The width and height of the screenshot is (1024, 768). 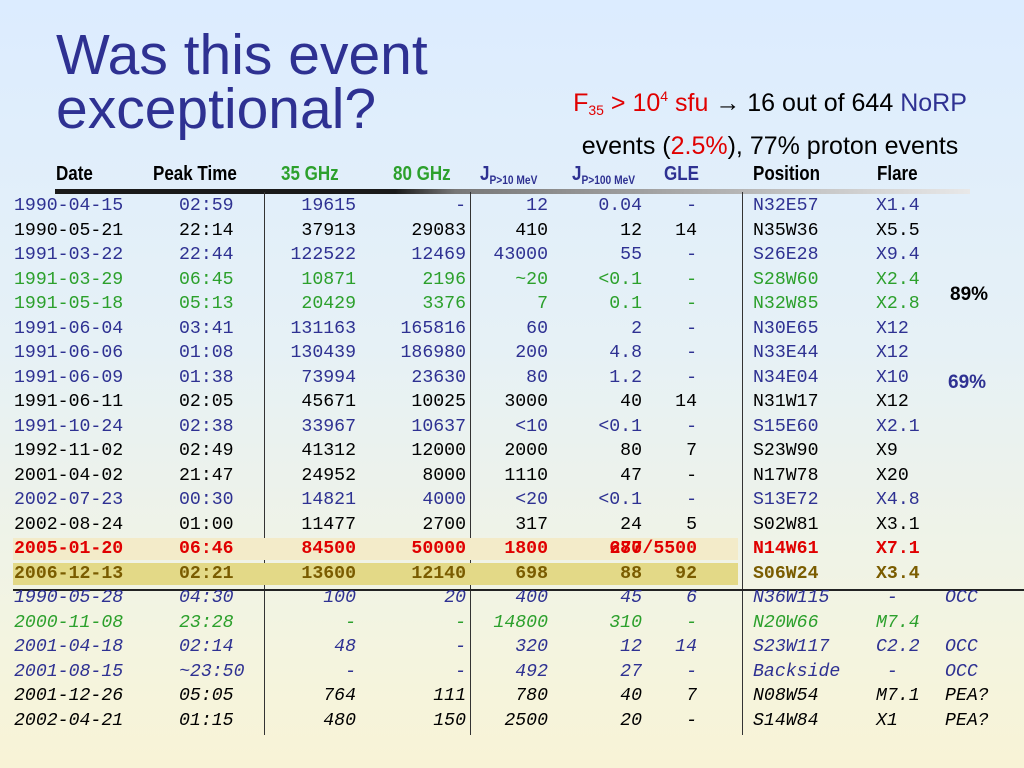 I want to click on cell-ghz35: 48, so click(x=345, y=647).